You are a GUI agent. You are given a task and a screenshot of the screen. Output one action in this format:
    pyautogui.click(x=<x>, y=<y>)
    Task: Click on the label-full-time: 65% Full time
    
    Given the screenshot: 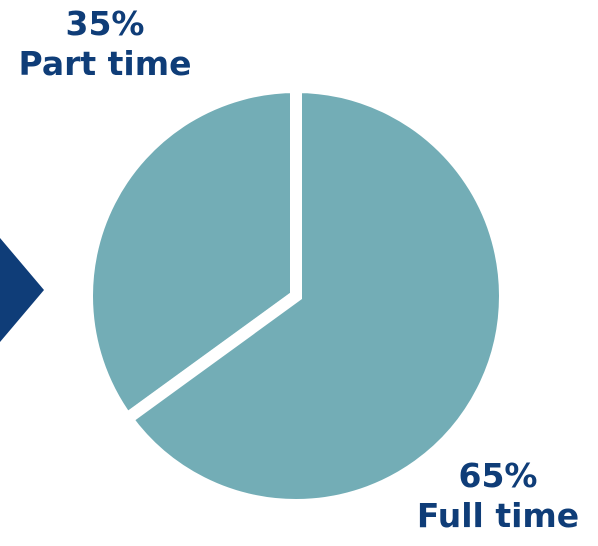 What is the action you would take?
    pyautogui.click(x=498, y=496)
    